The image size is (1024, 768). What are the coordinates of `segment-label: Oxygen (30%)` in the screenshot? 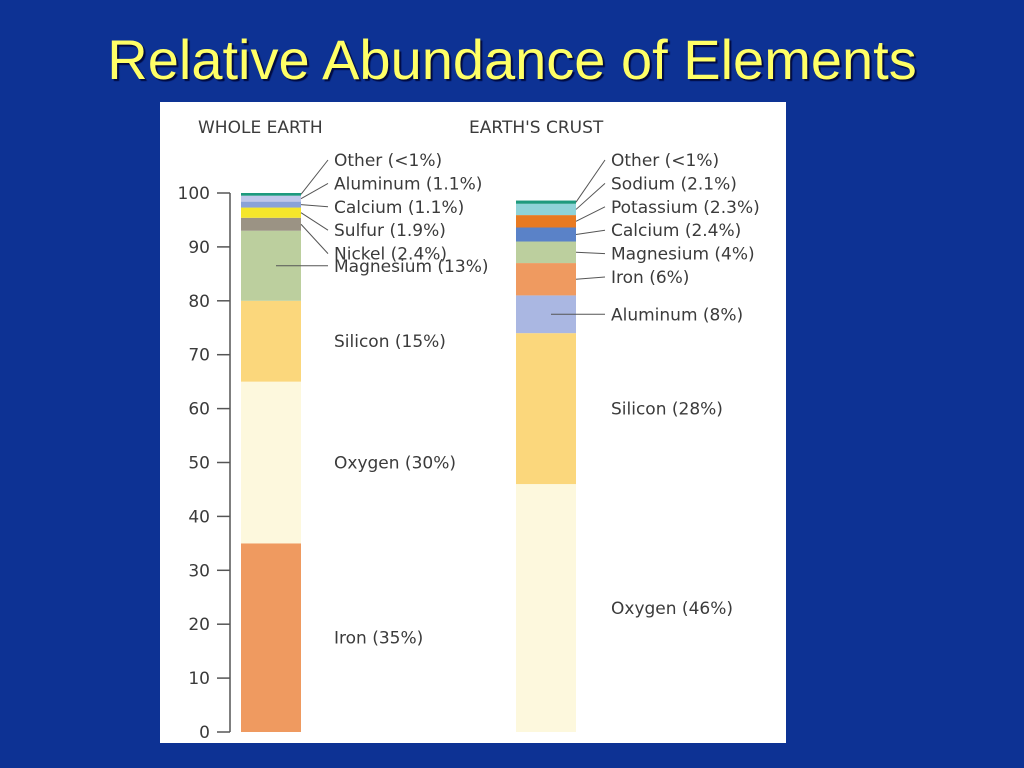 It's located at (395, 464).